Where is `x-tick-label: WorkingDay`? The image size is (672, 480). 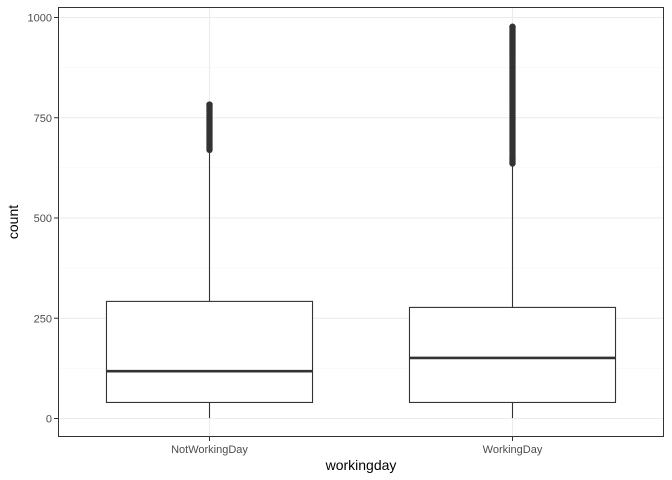 x-tick-label: WorkingDay is located at coordinates (513, 450).